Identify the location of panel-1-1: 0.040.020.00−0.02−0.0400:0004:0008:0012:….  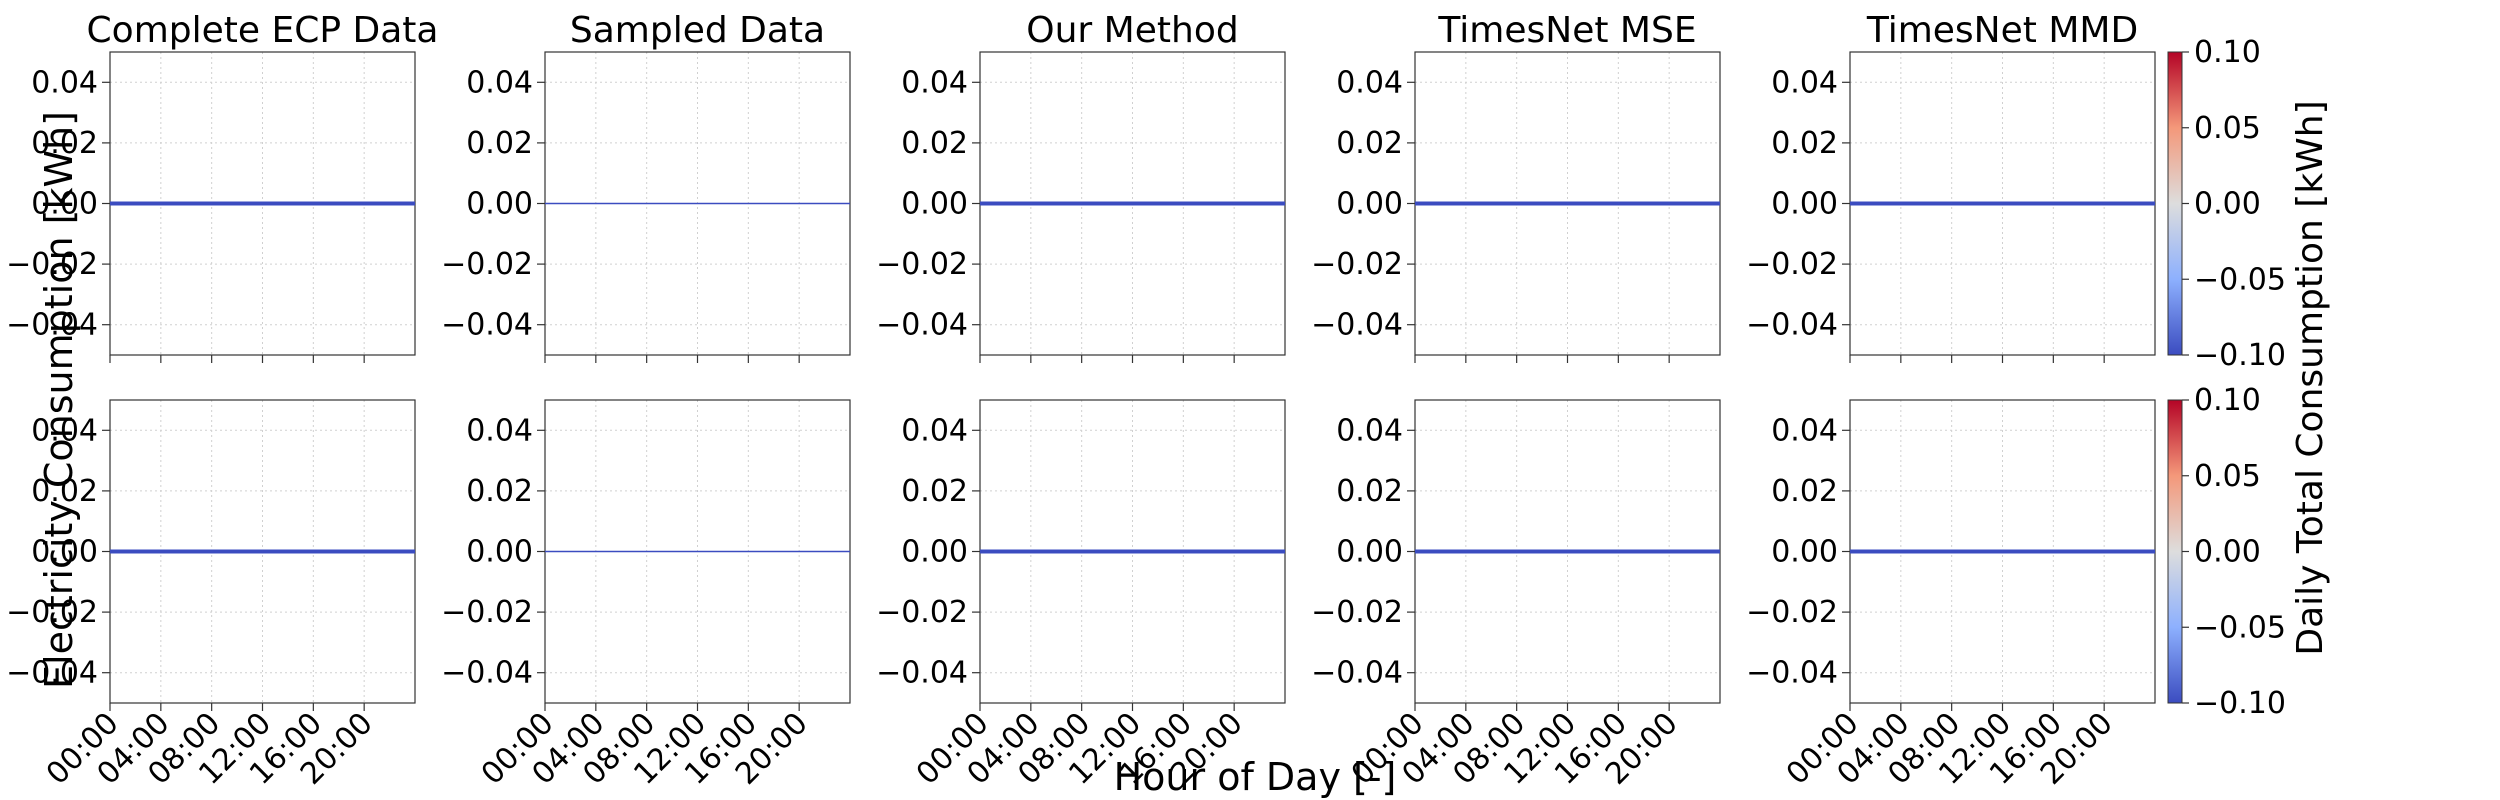
(646, 595).